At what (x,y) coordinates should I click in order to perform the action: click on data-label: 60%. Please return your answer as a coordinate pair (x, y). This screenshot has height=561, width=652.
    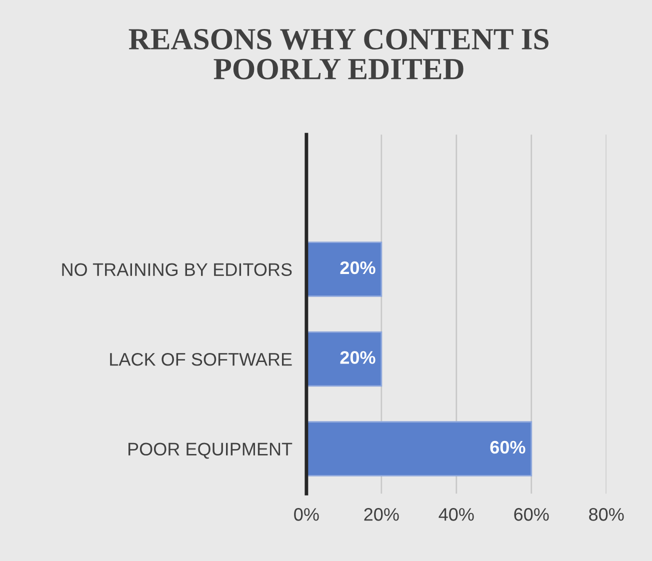
    Looking at the image, I should click on (508, 447).